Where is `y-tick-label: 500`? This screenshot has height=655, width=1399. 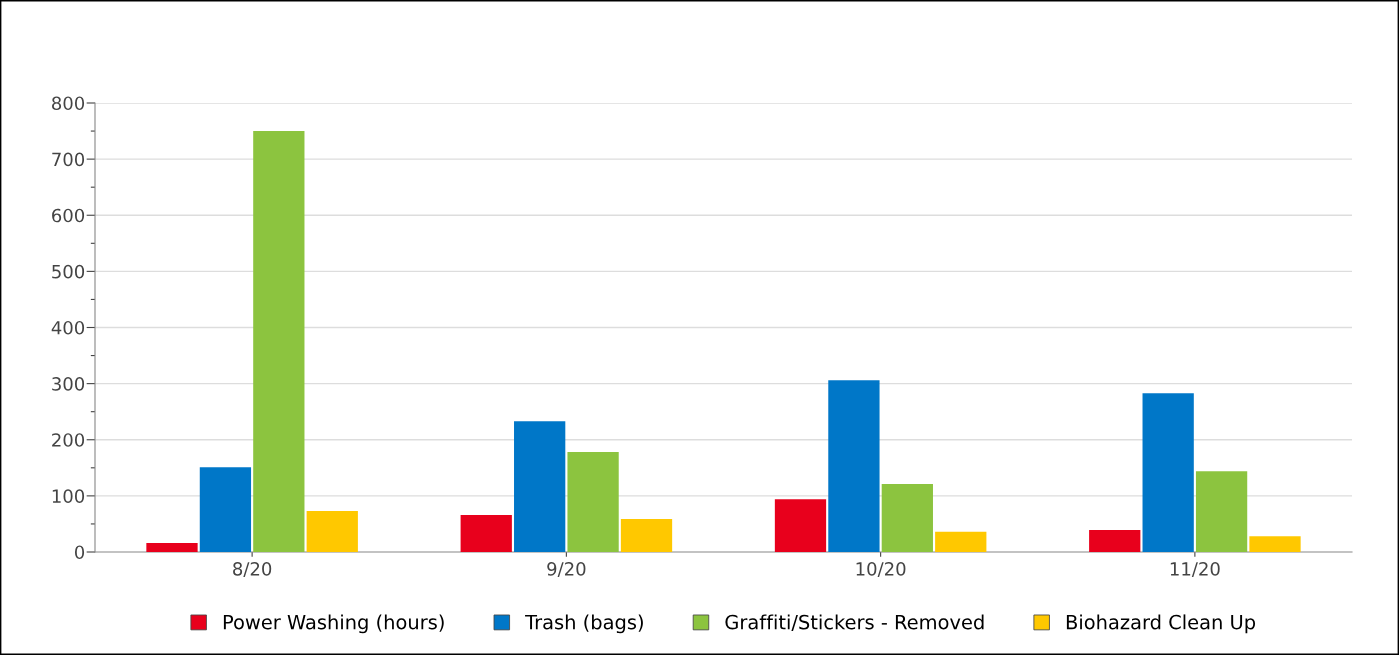
y-tick-label: 500 is located at coordinates (68, 271).